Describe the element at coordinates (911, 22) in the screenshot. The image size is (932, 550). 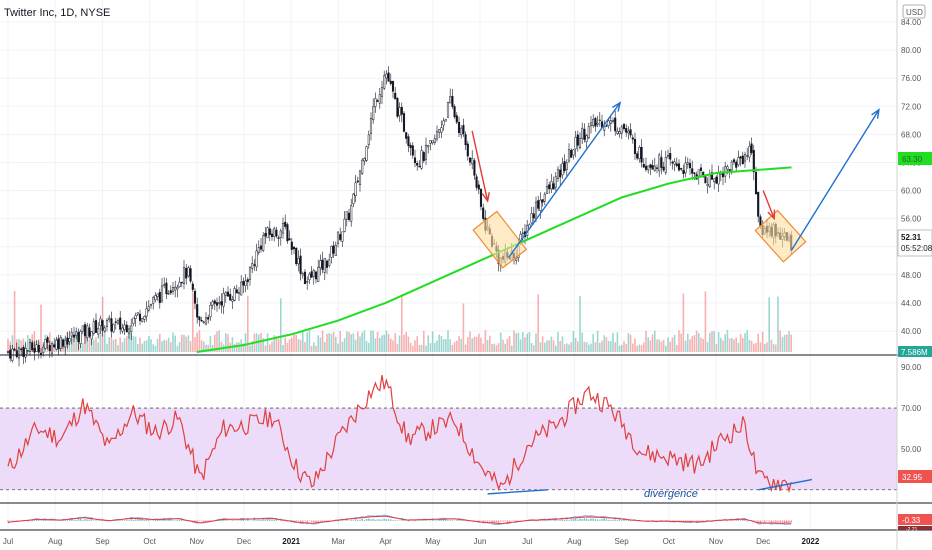
I see `price-tick-label: 84.00` at that location.